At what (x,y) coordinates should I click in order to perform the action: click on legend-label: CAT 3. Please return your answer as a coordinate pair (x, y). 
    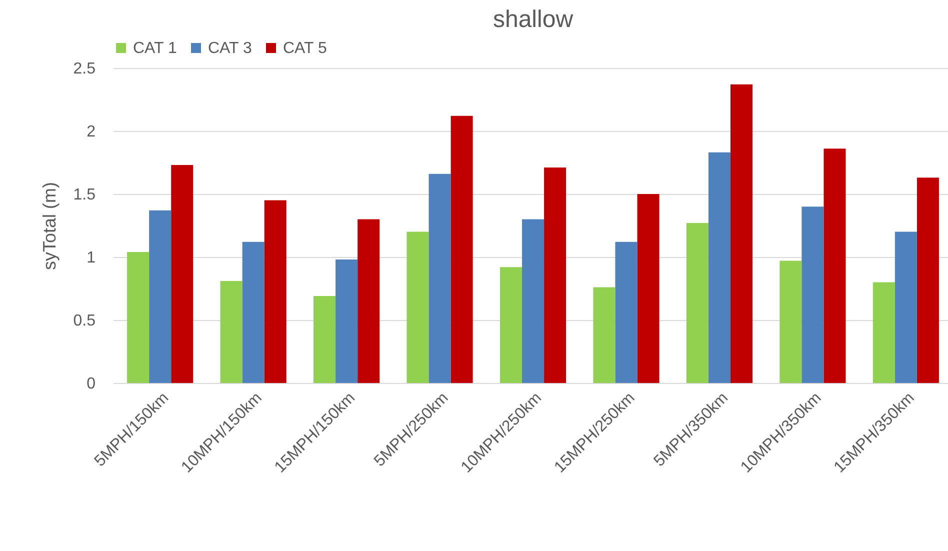
    Looking at the image, I should click on (230, 48).